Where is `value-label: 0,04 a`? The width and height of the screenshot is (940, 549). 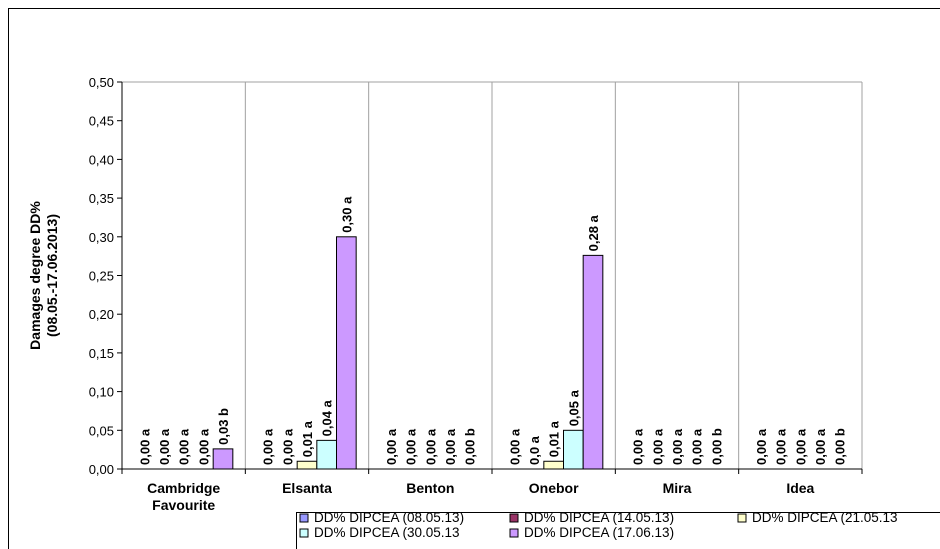 value-label: 0,04 a is located at coordinates (327, 417).